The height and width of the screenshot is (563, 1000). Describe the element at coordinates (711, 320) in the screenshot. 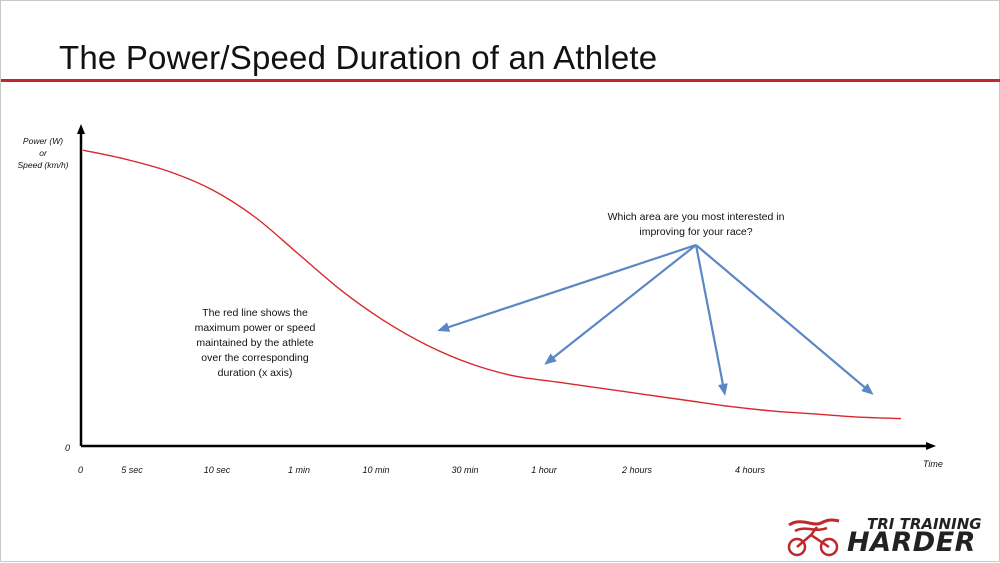

I see `arrow-to-2hours` at that location.